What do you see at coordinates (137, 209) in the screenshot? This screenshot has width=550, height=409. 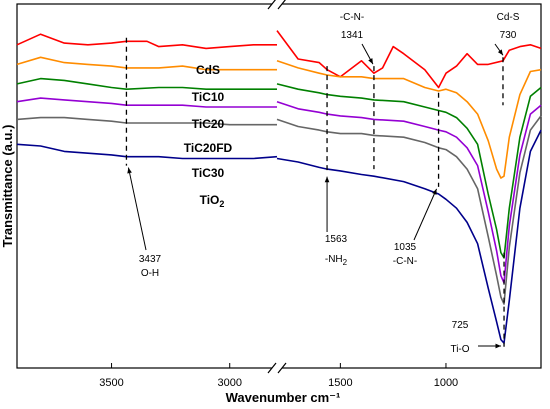 I see `annotation-arrow-oh-shaft` at bounding box center [137, 209].